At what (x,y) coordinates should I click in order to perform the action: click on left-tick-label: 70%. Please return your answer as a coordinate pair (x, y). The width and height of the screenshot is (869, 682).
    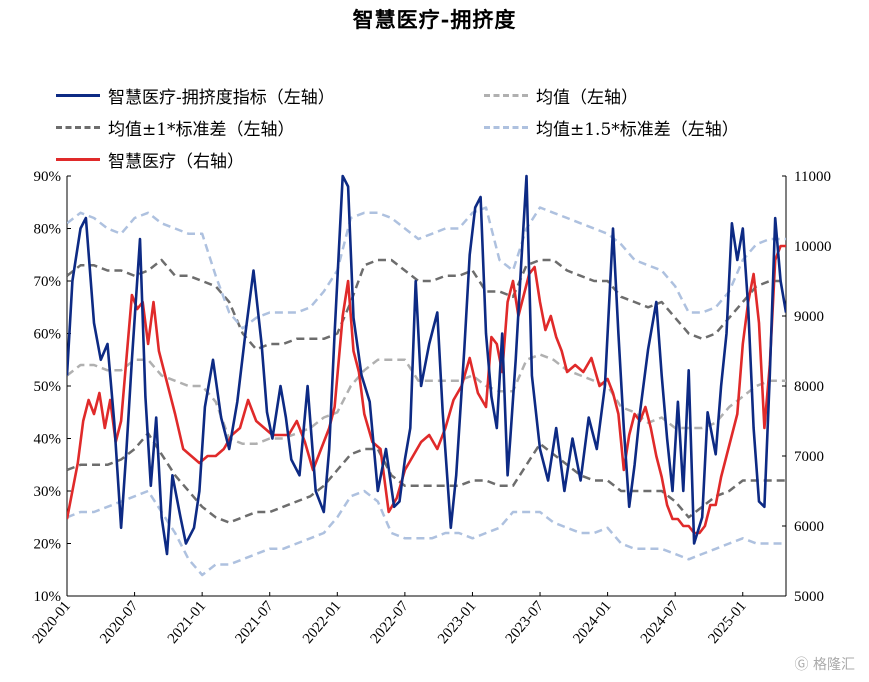
    Looking at the image, I should click on (48, 282).